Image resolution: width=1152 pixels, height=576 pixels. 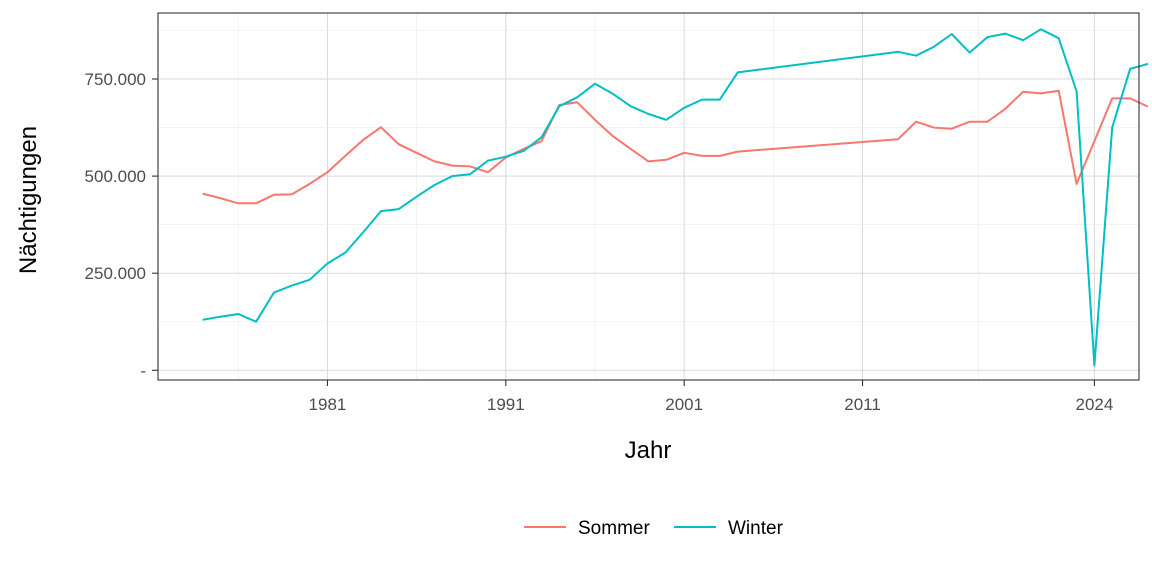 What do you see at coordinates (121, 225) in the screenshot?
I see `y-axis: - 250.000 500.000 750.000` at bounding box center [121, 225].